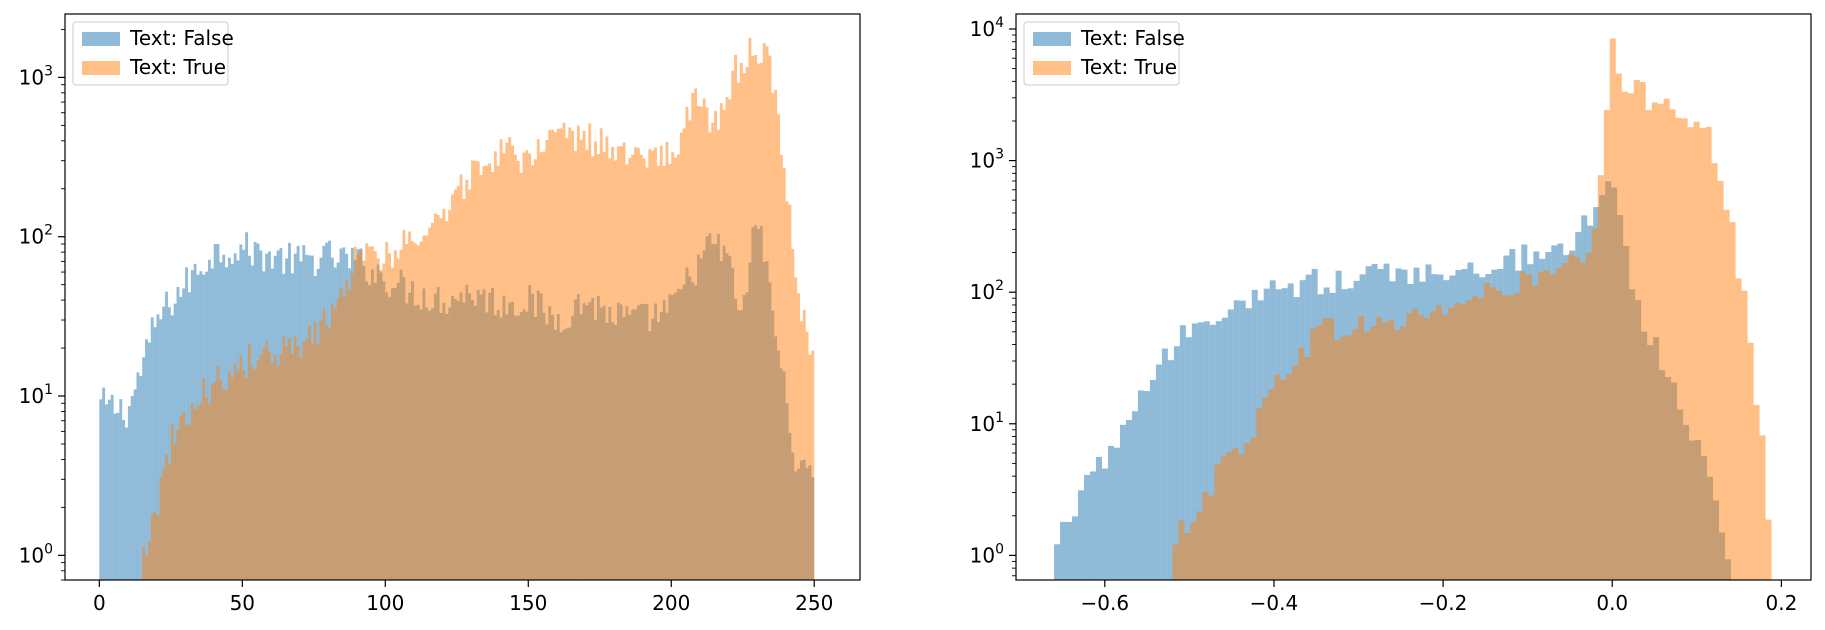 The width and height of the screenshot is (1825, 630). Describe the element at coordinates (1443, 603) in the screenshot. I see `x-tick-label: −0.2` at that location.